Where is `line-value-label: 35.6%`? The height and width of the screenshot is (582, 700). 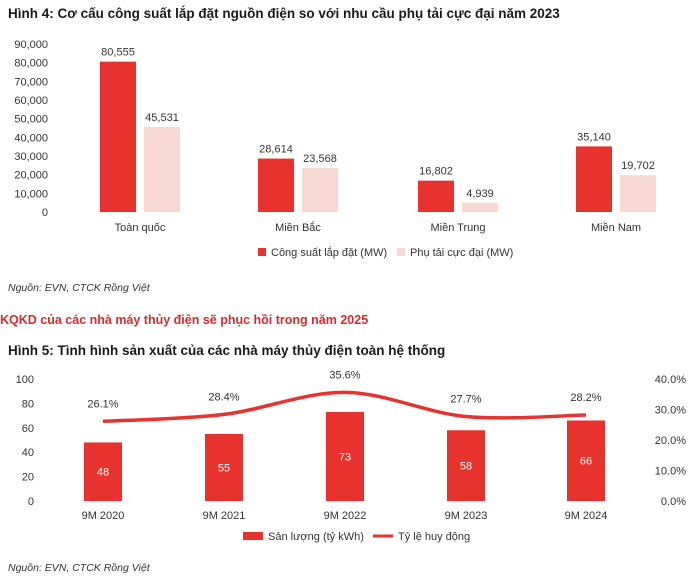 line-value-label: 35.6% is located at coordinates (344, 375).